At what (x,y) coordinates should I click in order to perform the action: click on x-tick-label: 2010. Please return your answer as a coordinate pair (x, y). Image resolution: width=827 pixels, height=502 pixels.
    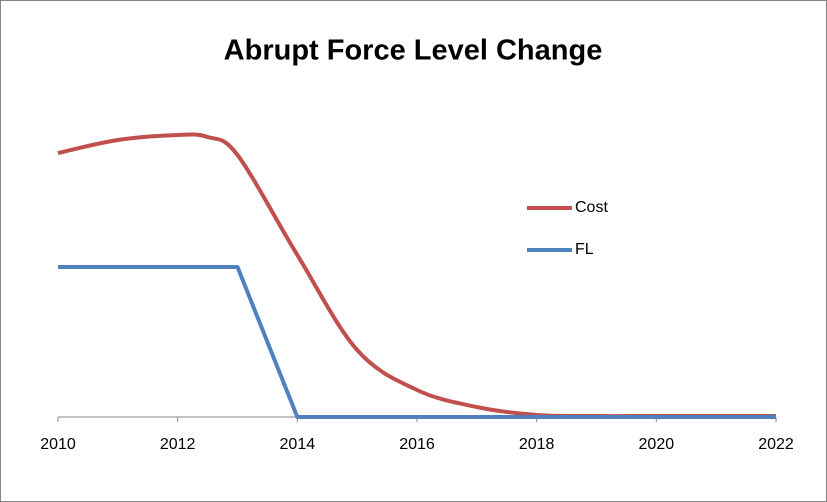
    Looking at the image, I should click on (58, 444).